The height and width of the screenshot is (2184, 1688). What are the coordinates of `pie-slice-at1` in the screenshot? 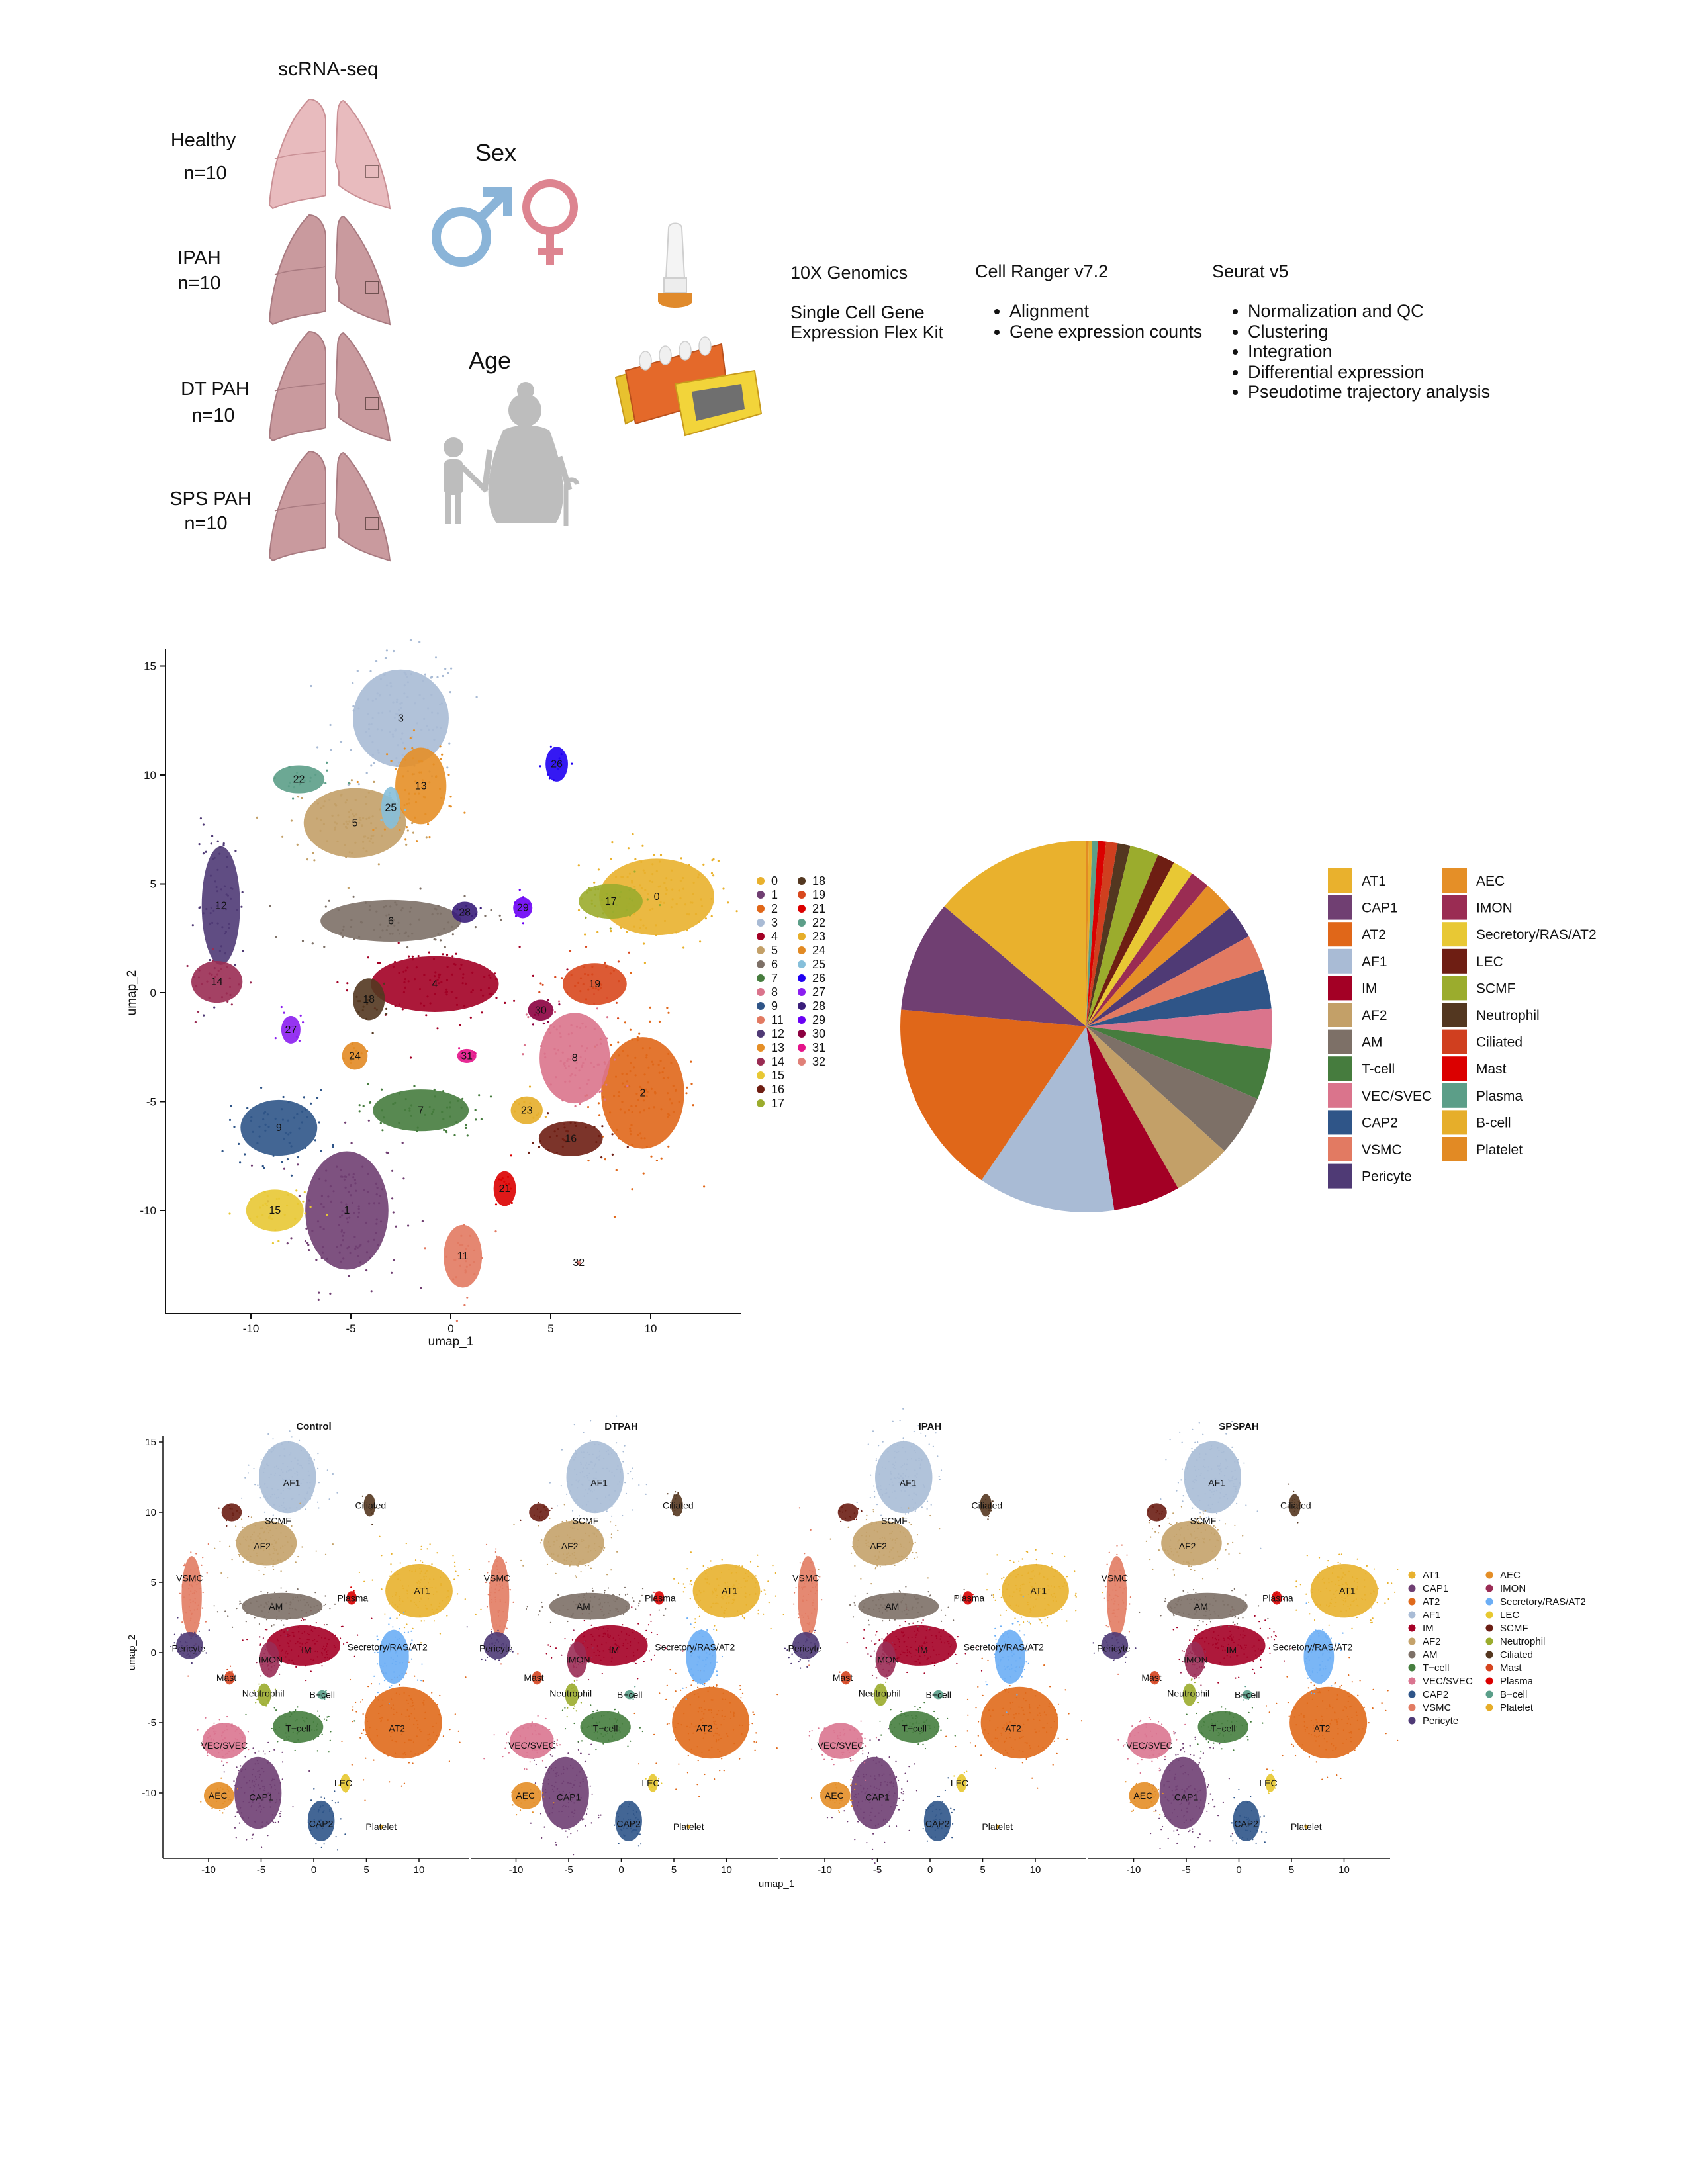 It's located at (1015, 933).